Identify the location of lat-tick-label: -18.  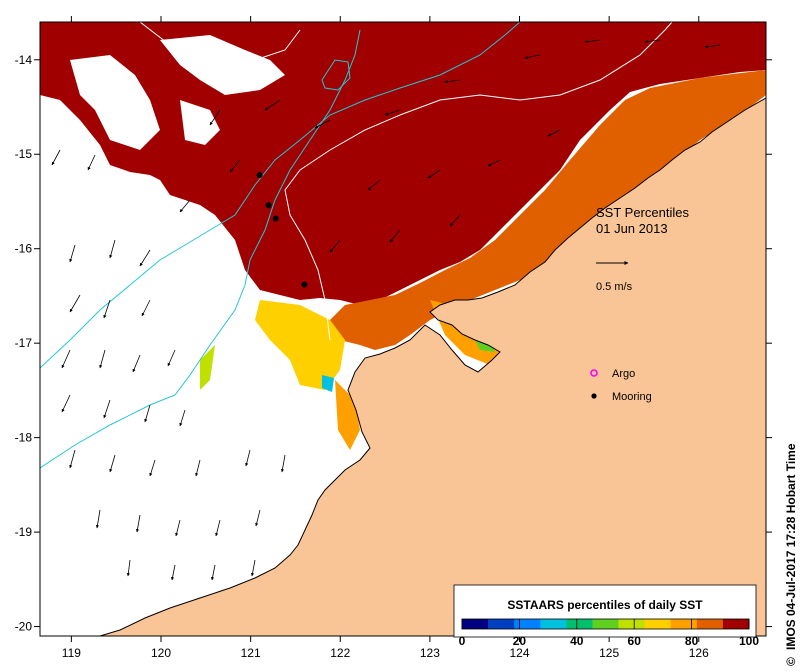
(24, 438).